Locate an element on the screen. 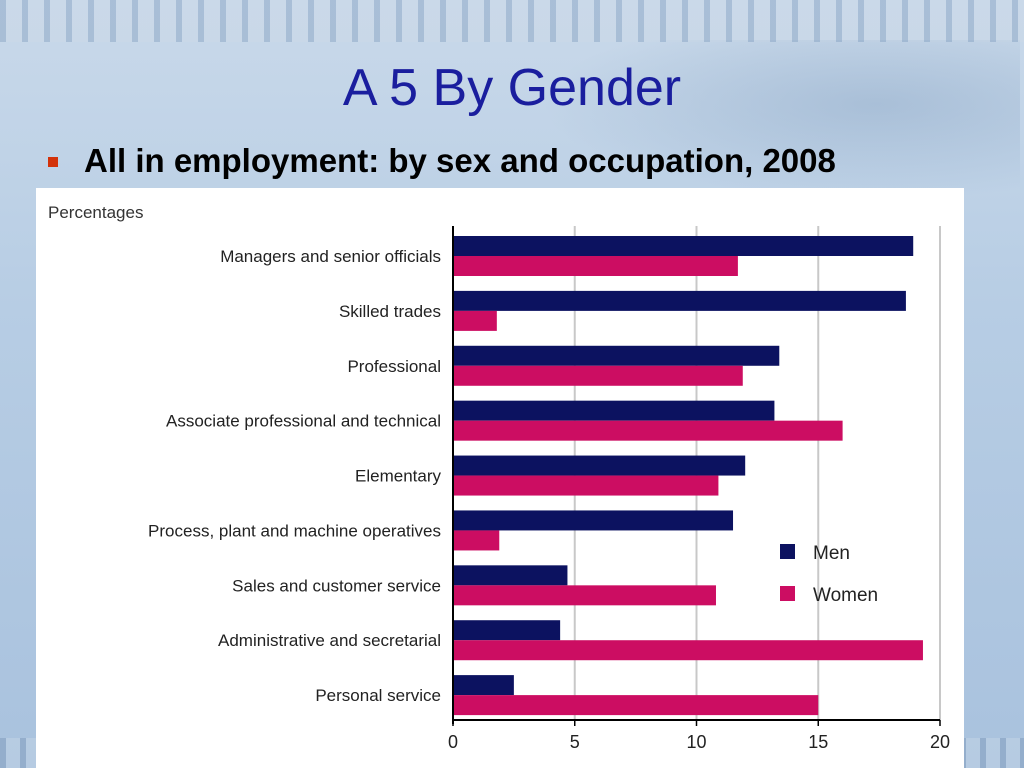  legend-swatch-men is located at coordinates (787, 551).